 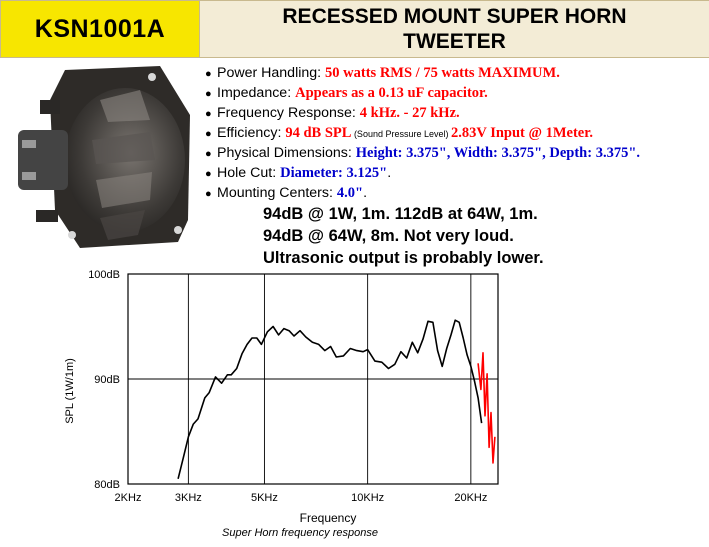 I want to click on tweeter-photo, so click(x=104, y=157).